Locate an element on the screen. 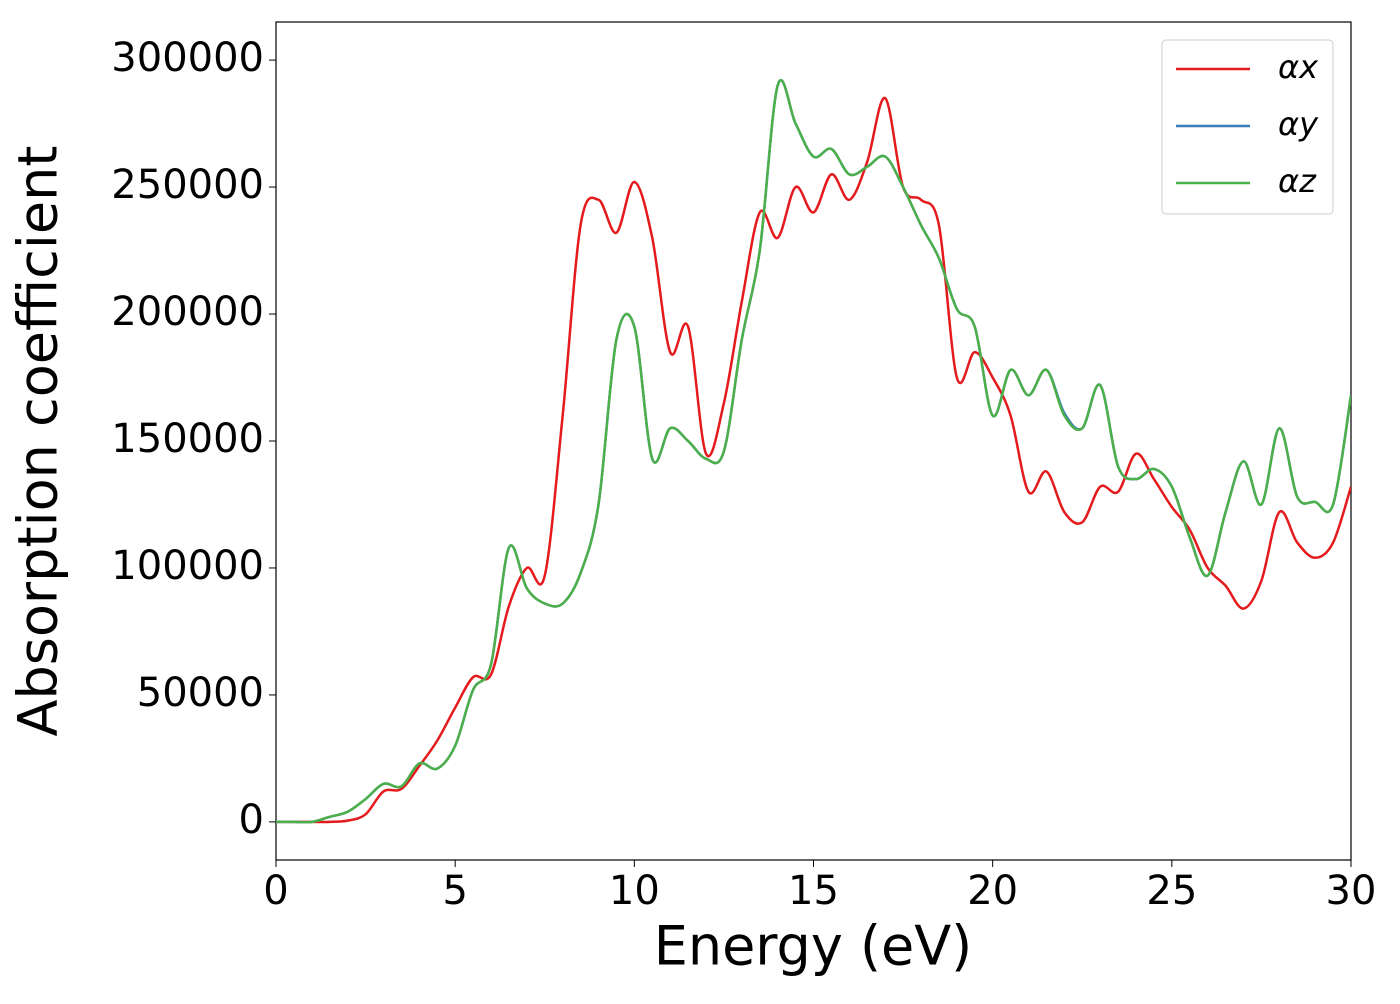 This screenshot has height=1004, width=1400. x-tick-label: 0 is located at coordinates (275, 891).